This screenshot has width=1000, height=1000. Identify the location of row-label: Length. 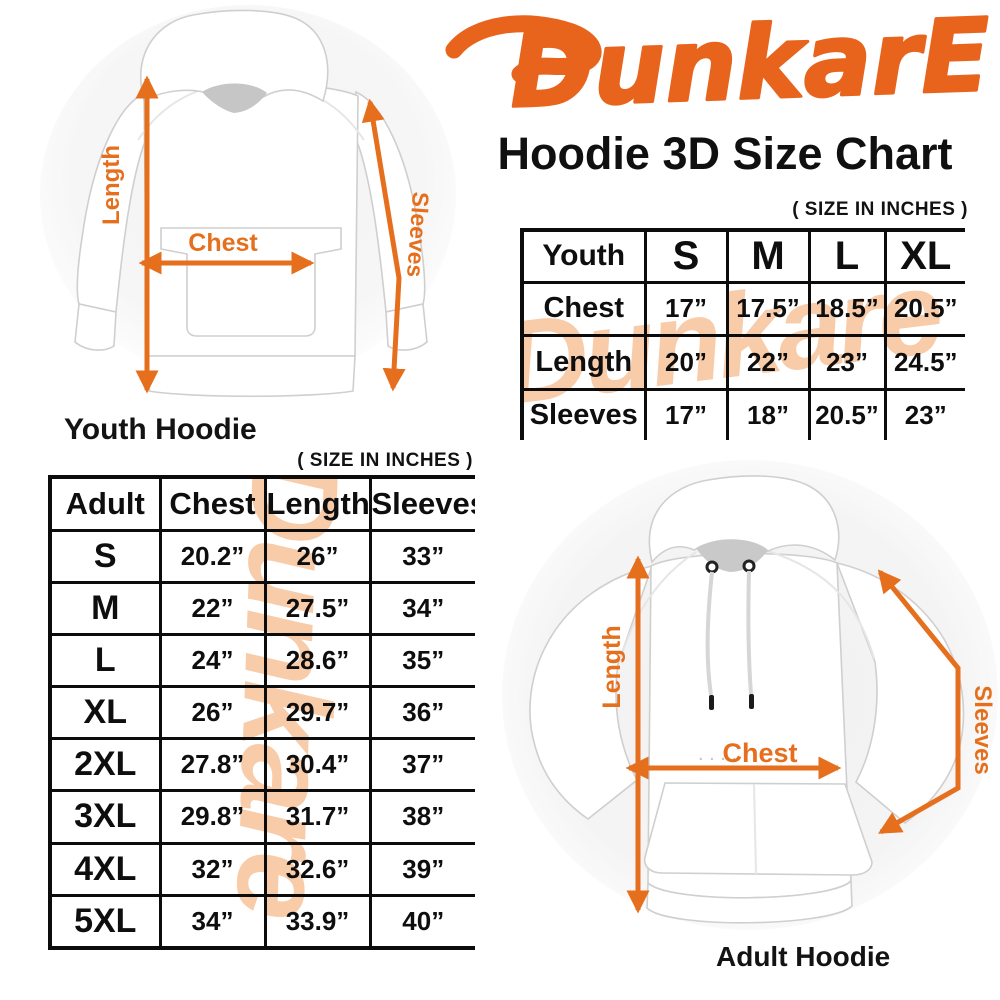
(583, 362).